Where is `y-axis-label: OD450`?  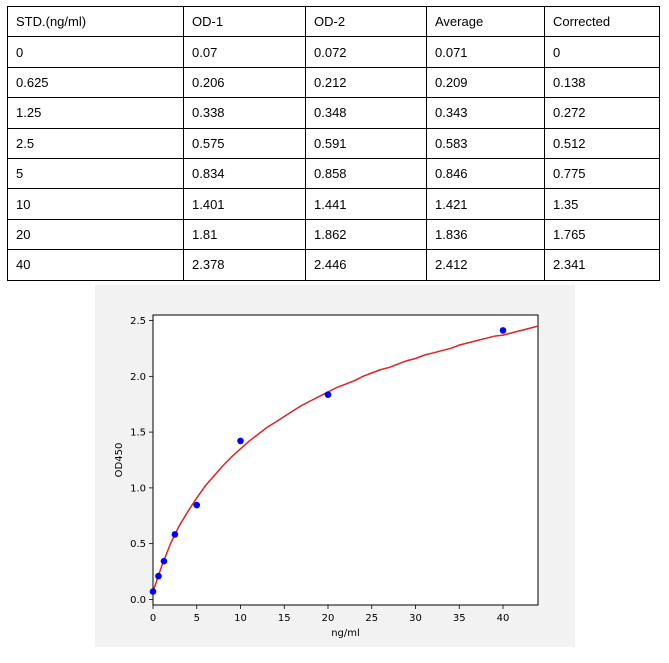 y-axis-label: OD450 is located at coordinates (119, 460).